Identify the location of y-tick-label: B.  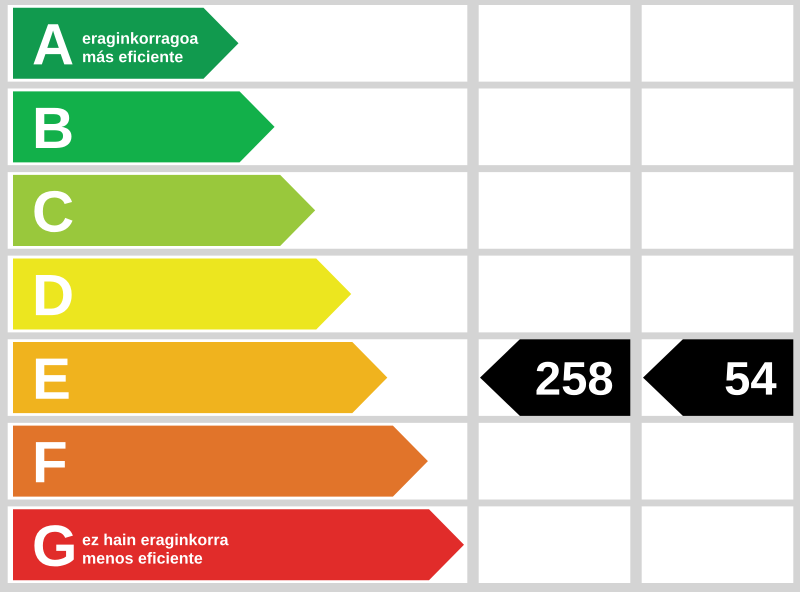
(54, 128).